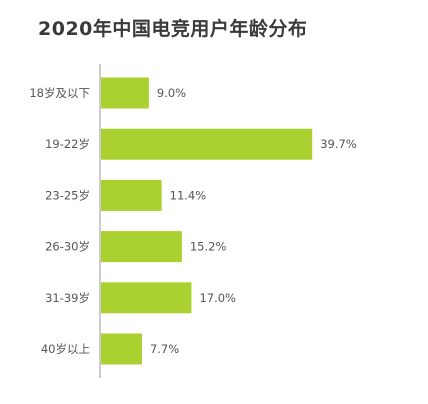  Describe the element at coordinates (338, 144) in the screenshot. I see `value-label: 39.7%` at that location.